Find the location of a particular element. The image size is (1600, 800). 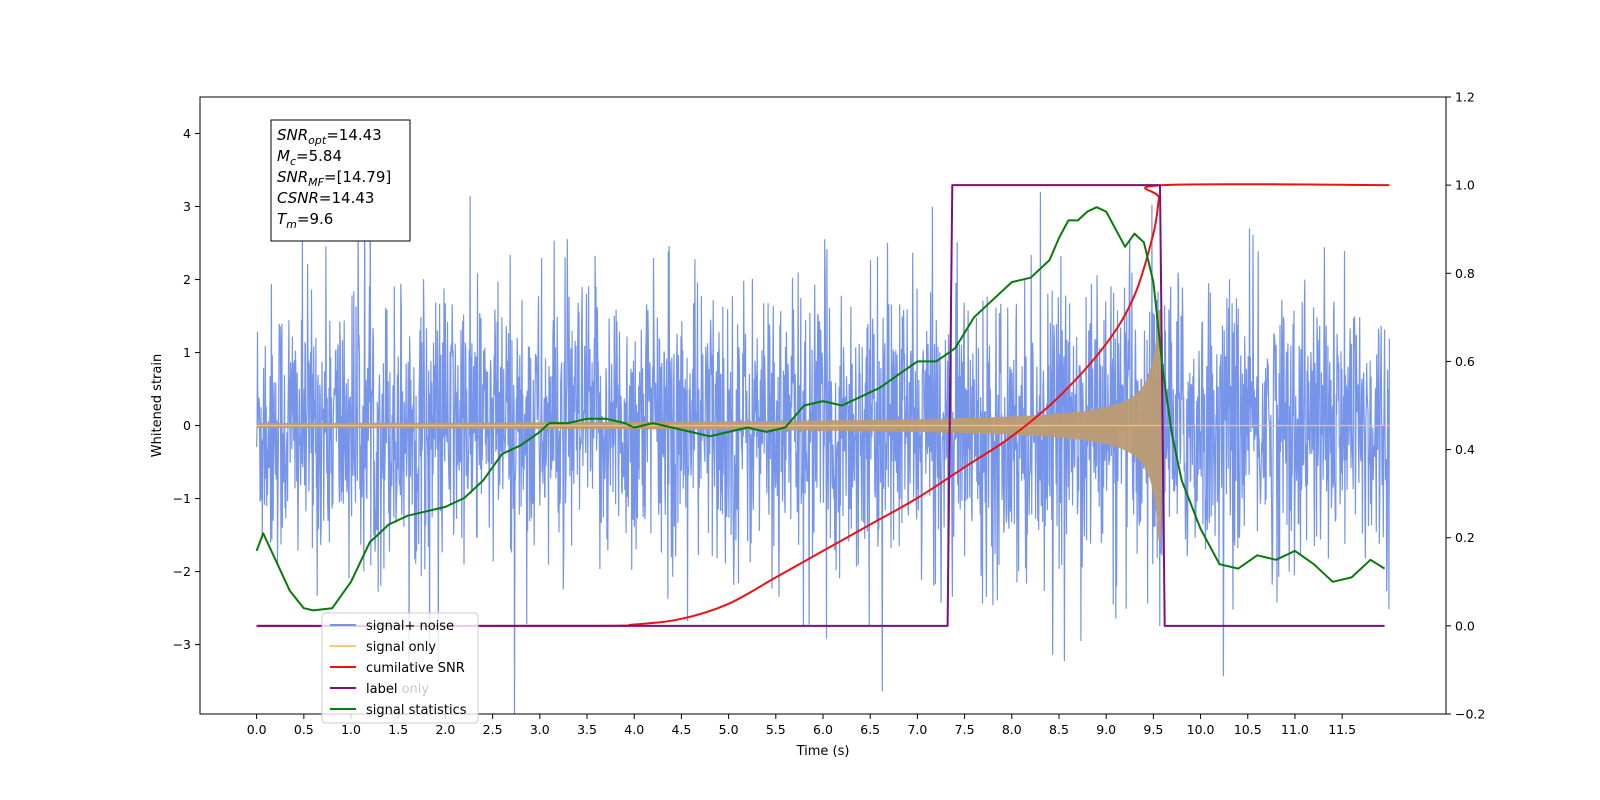

y2-tick-label: 0.6 is located at coordinates (1465, 361).